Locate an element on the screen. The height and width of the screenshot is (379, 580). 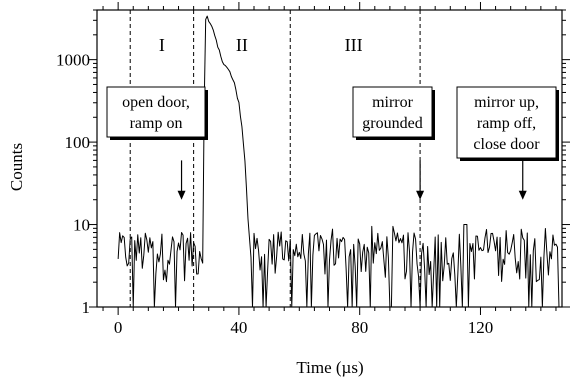
x-tick-label-1: 40 is located at coordinates (238, 327).